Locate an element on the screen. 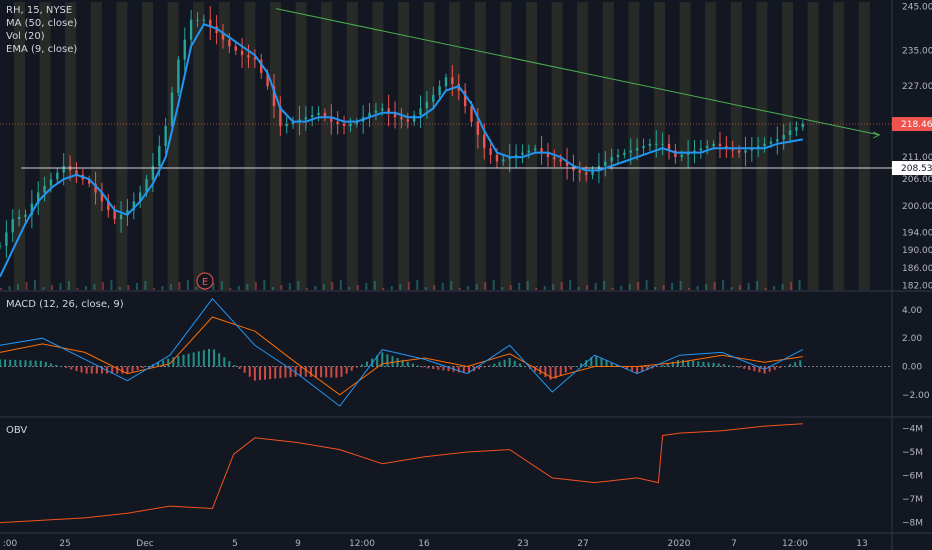  time-tick-label: 5 is located at coordinates (235, 544).